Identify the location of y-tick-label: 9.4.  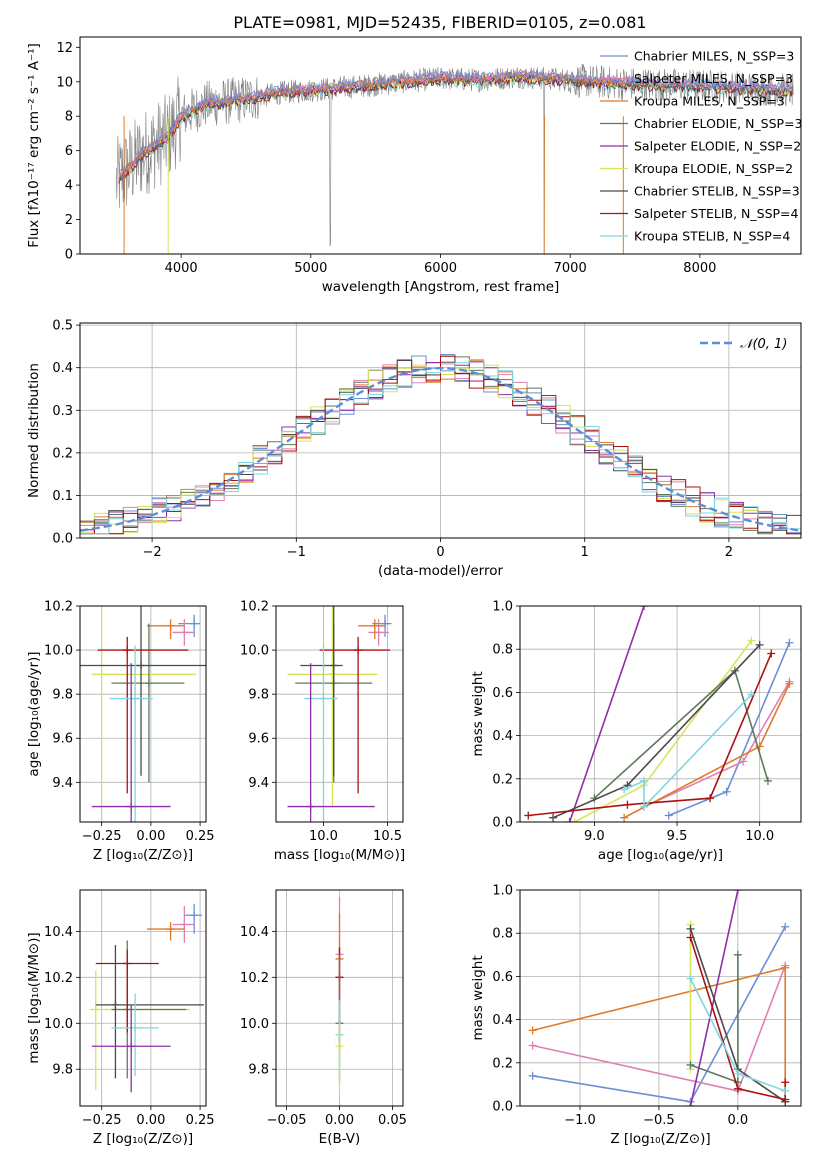
(258, 783).